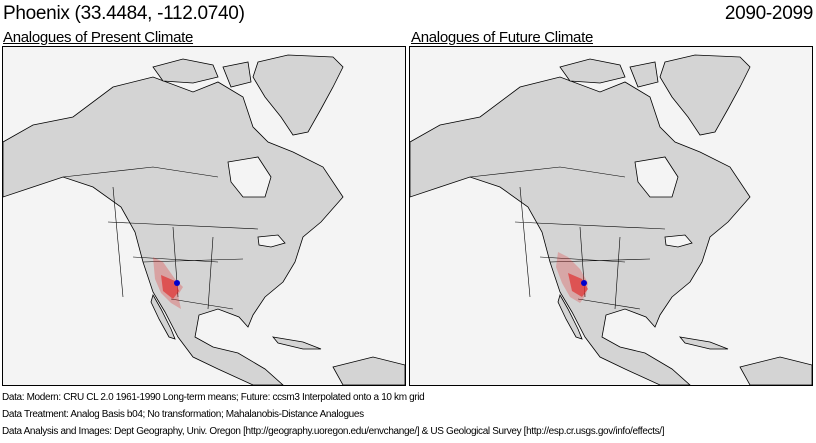 The image size is (816, 443). I want to click on location-title: Phoenix (33.4484, -112.0740), so click(124, 13).